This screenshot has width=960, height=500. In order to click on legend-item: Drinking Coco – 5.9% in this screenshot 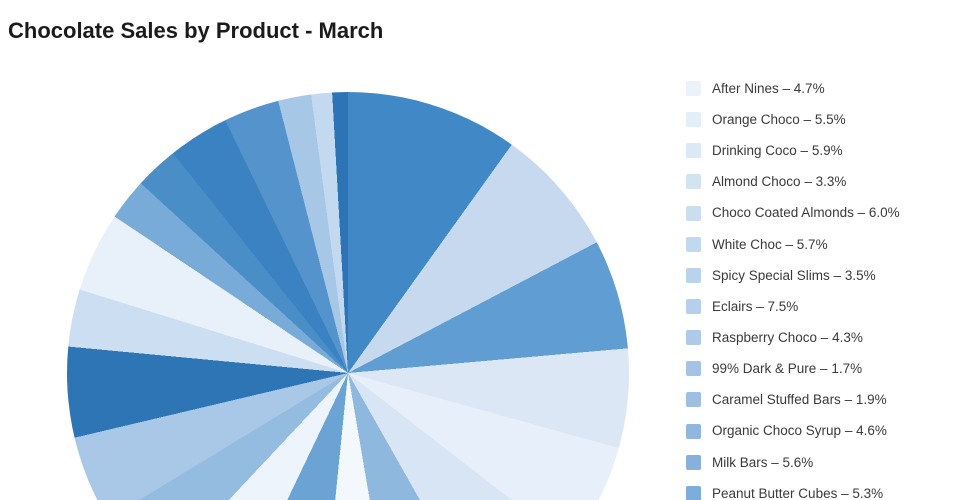, I will do `click(821, 150)`.